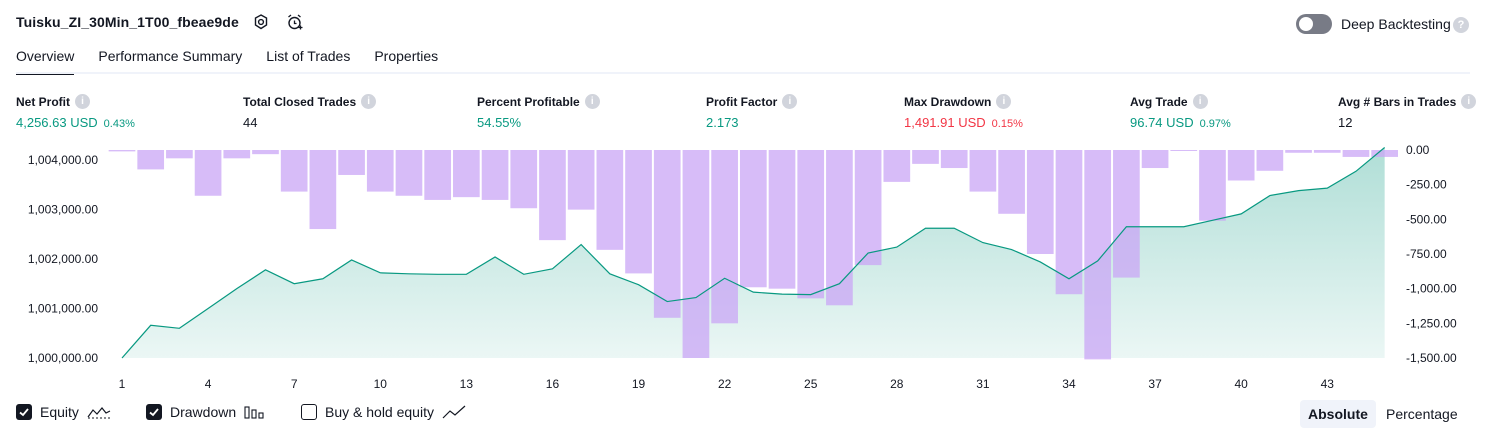 This screenshot has height=438, width=1486. I want to click on x-axis-tick-label: 10, so click(381, 384).